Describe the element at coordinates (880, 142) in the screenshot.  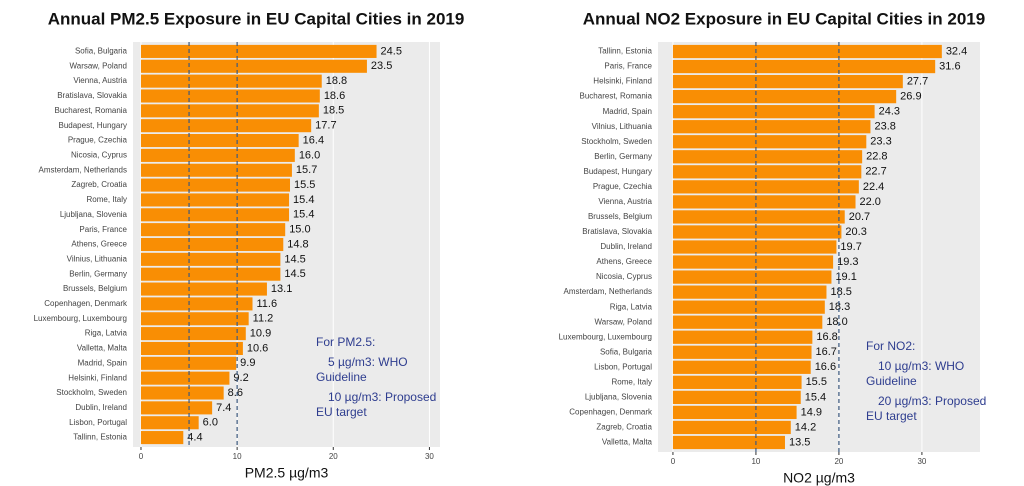
I see `value-label: 23.3` at that location.